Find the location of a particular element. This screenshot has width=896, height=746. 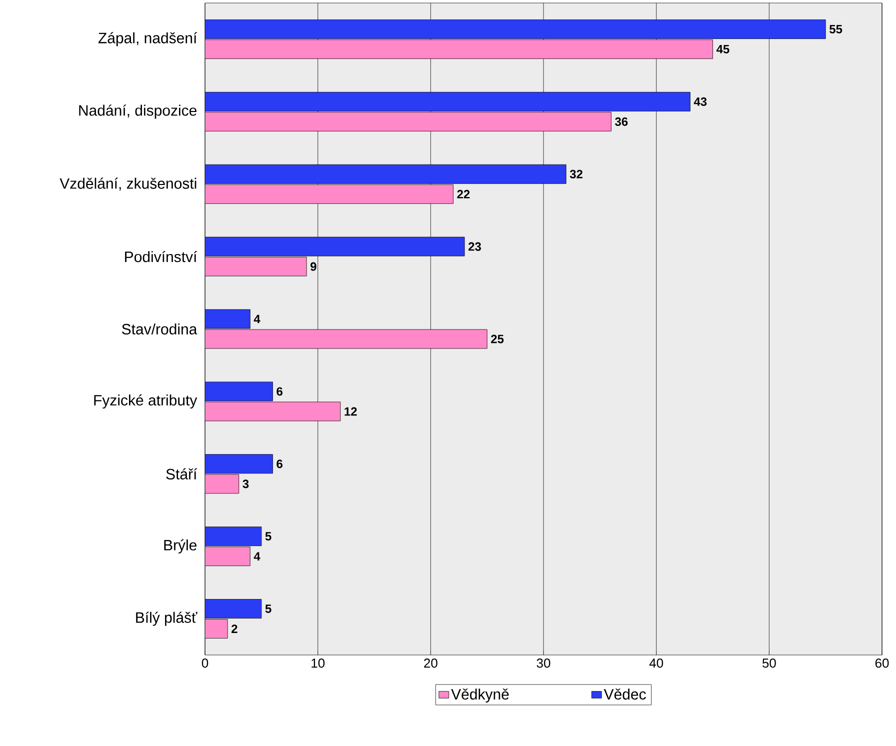

x-tick-label: 10 is located at coordinates (318, 663).